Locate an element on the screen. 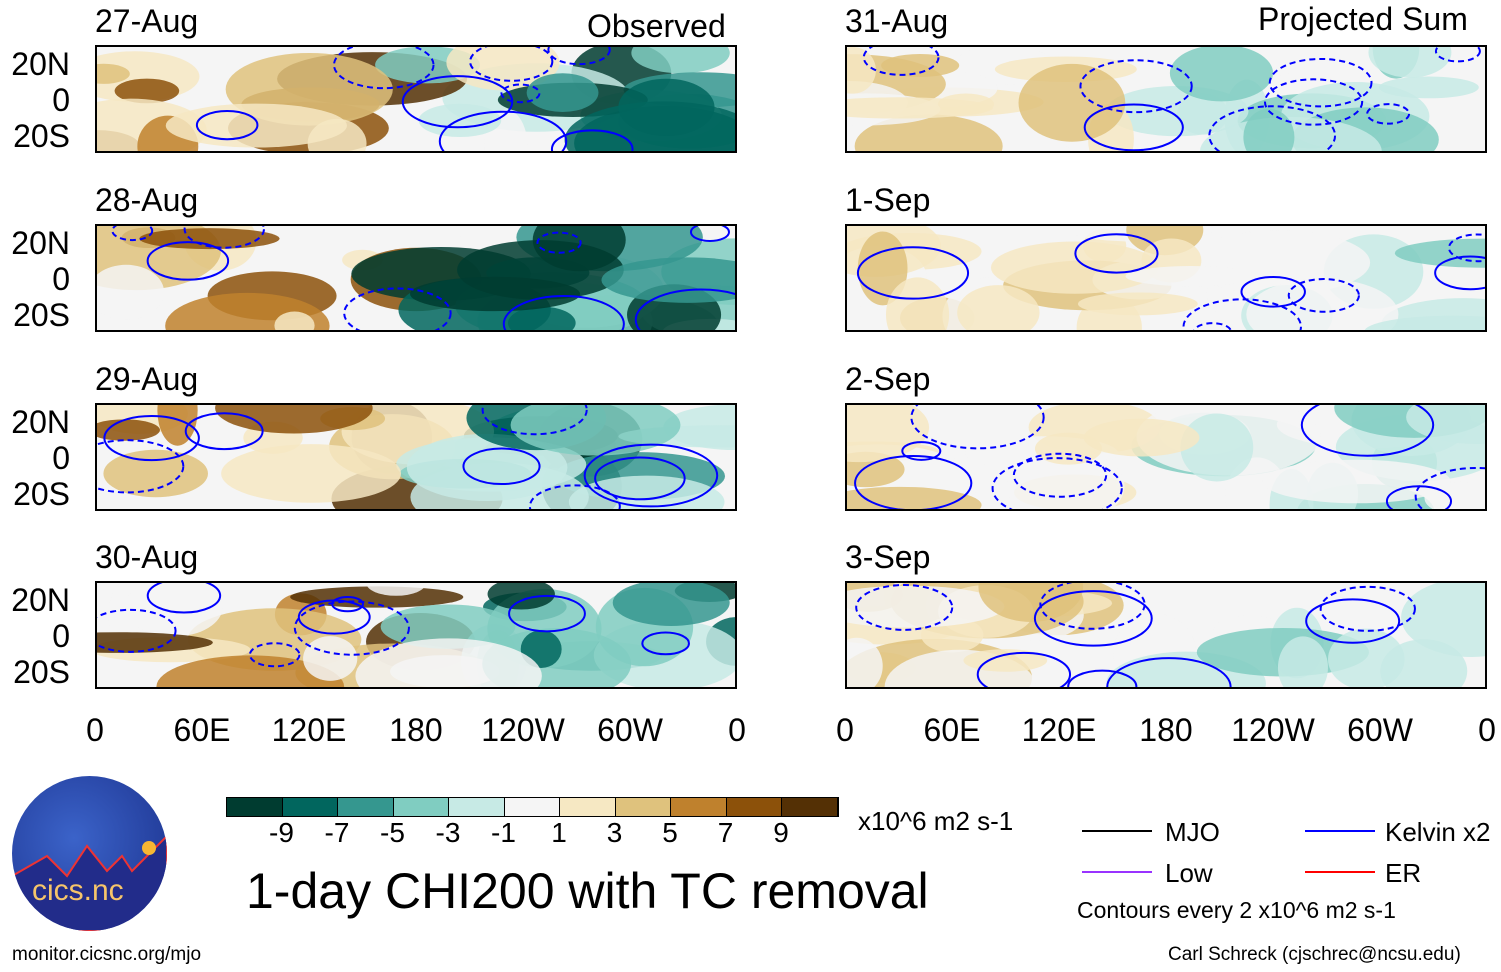 The width and height of the screenshot is (1501, 972). lon-label: 120W is located at coordinates (1273, 730).